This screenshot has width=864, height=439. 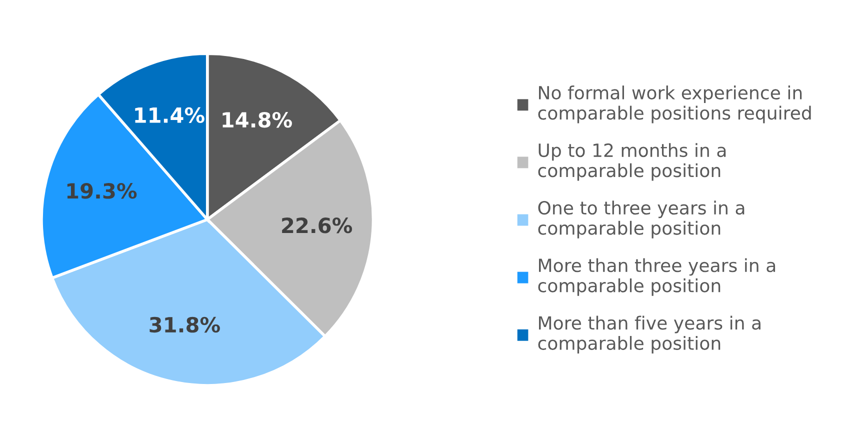 What do you see at coordinates (257, 120) in the screenshot?
I see `data-label: 14.8%` at bounding box center [257, 120].